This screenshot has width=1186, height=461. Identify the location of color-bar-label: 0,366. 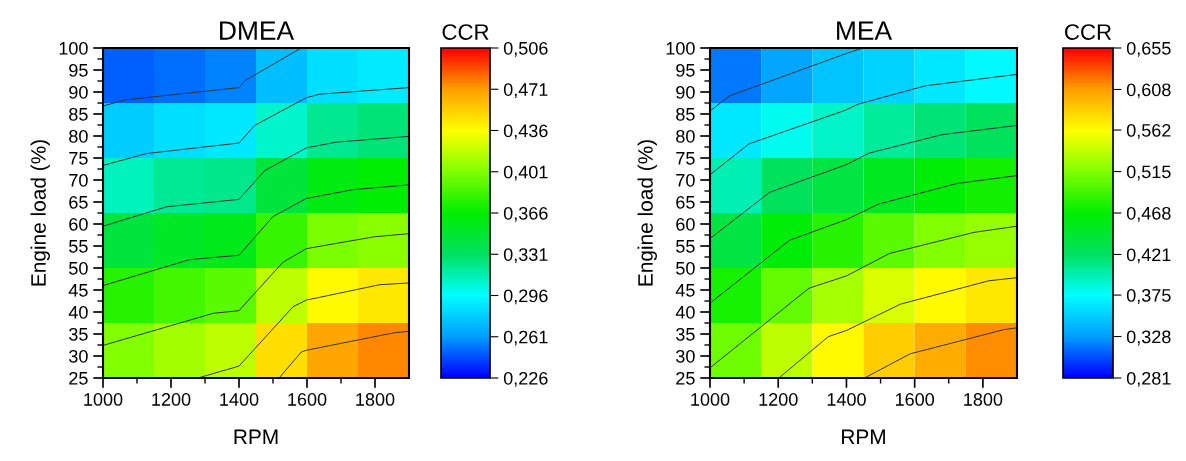
(525, 214).